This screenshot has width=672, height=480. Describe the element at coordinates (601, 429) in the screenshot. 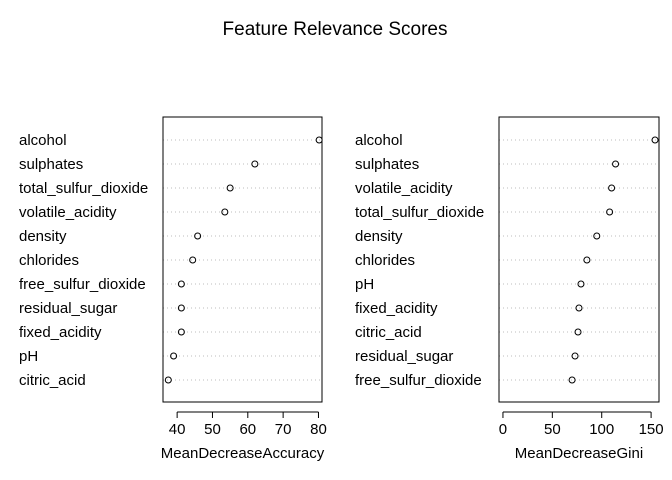

I see `x-tick-label: 100` at that location.